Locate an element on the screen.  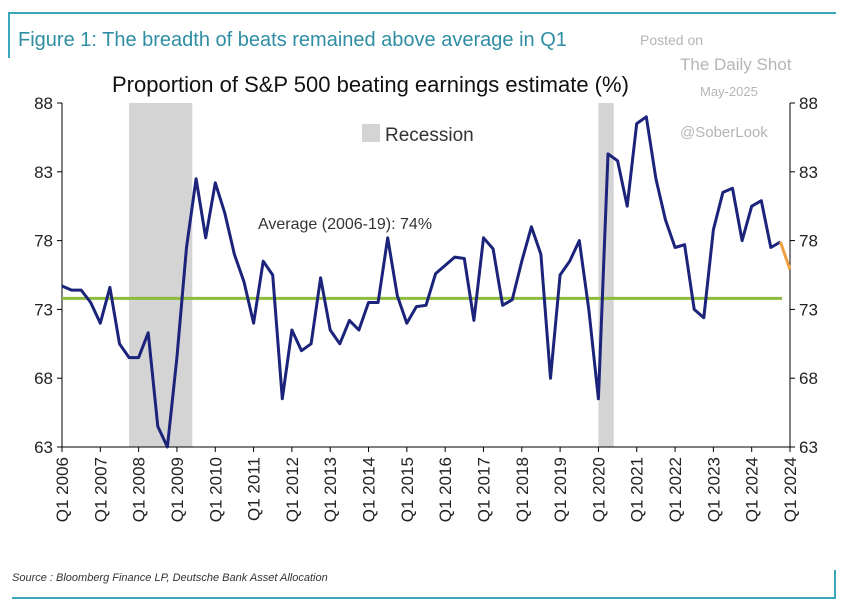
x-tick-label: Q1 2017 is located at coordinates (483, 489).